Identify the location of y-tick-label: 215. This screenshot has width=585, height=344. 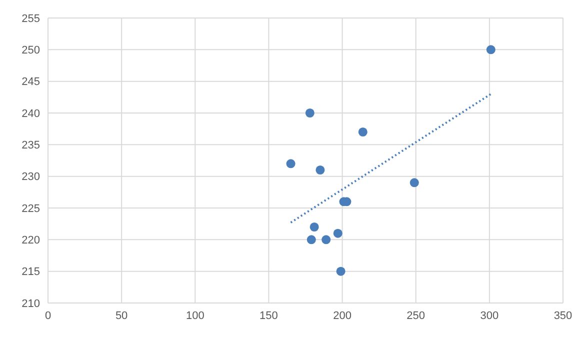
(31, 272).